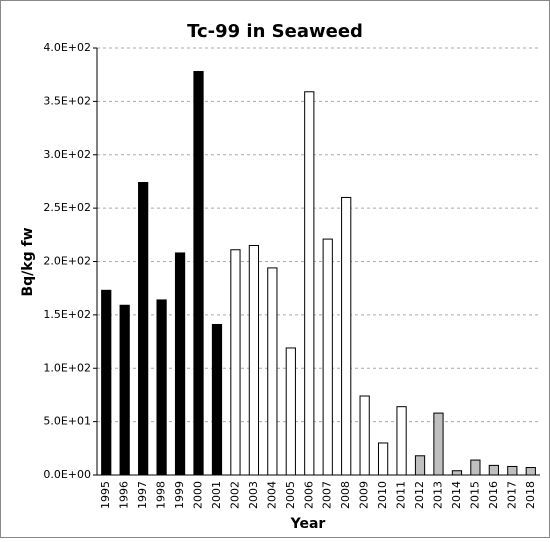 Image resolution: width=550 pixels, height=542 pixels. What do you see at coordinates (67, 261) in the screenshot?
I see `y-tick-label: 2.0E+02` at bounding box center [67, 261].